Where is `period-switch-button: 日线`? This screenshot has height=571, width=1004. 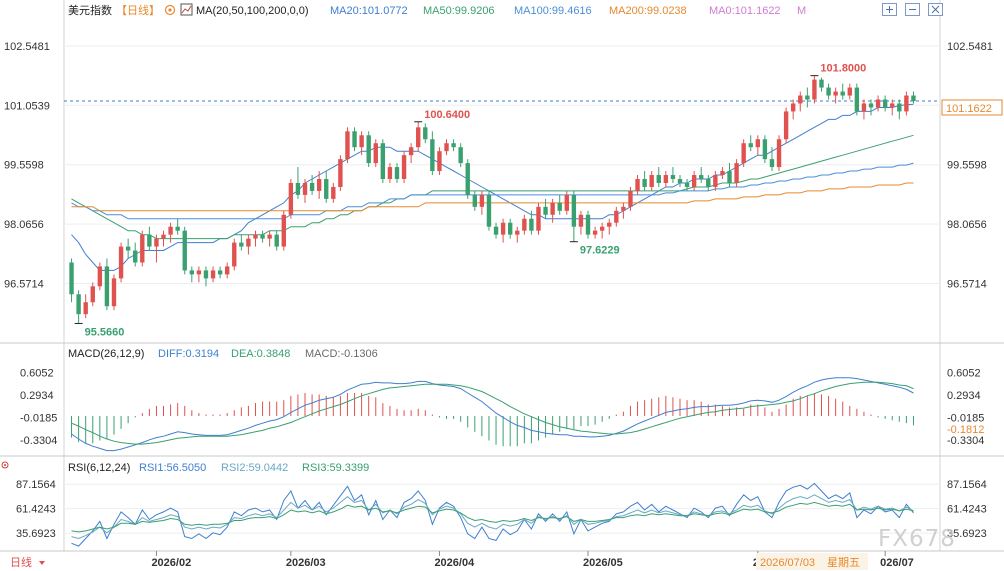 period-switch-button: 日线 is located at coordinates (21, 562).